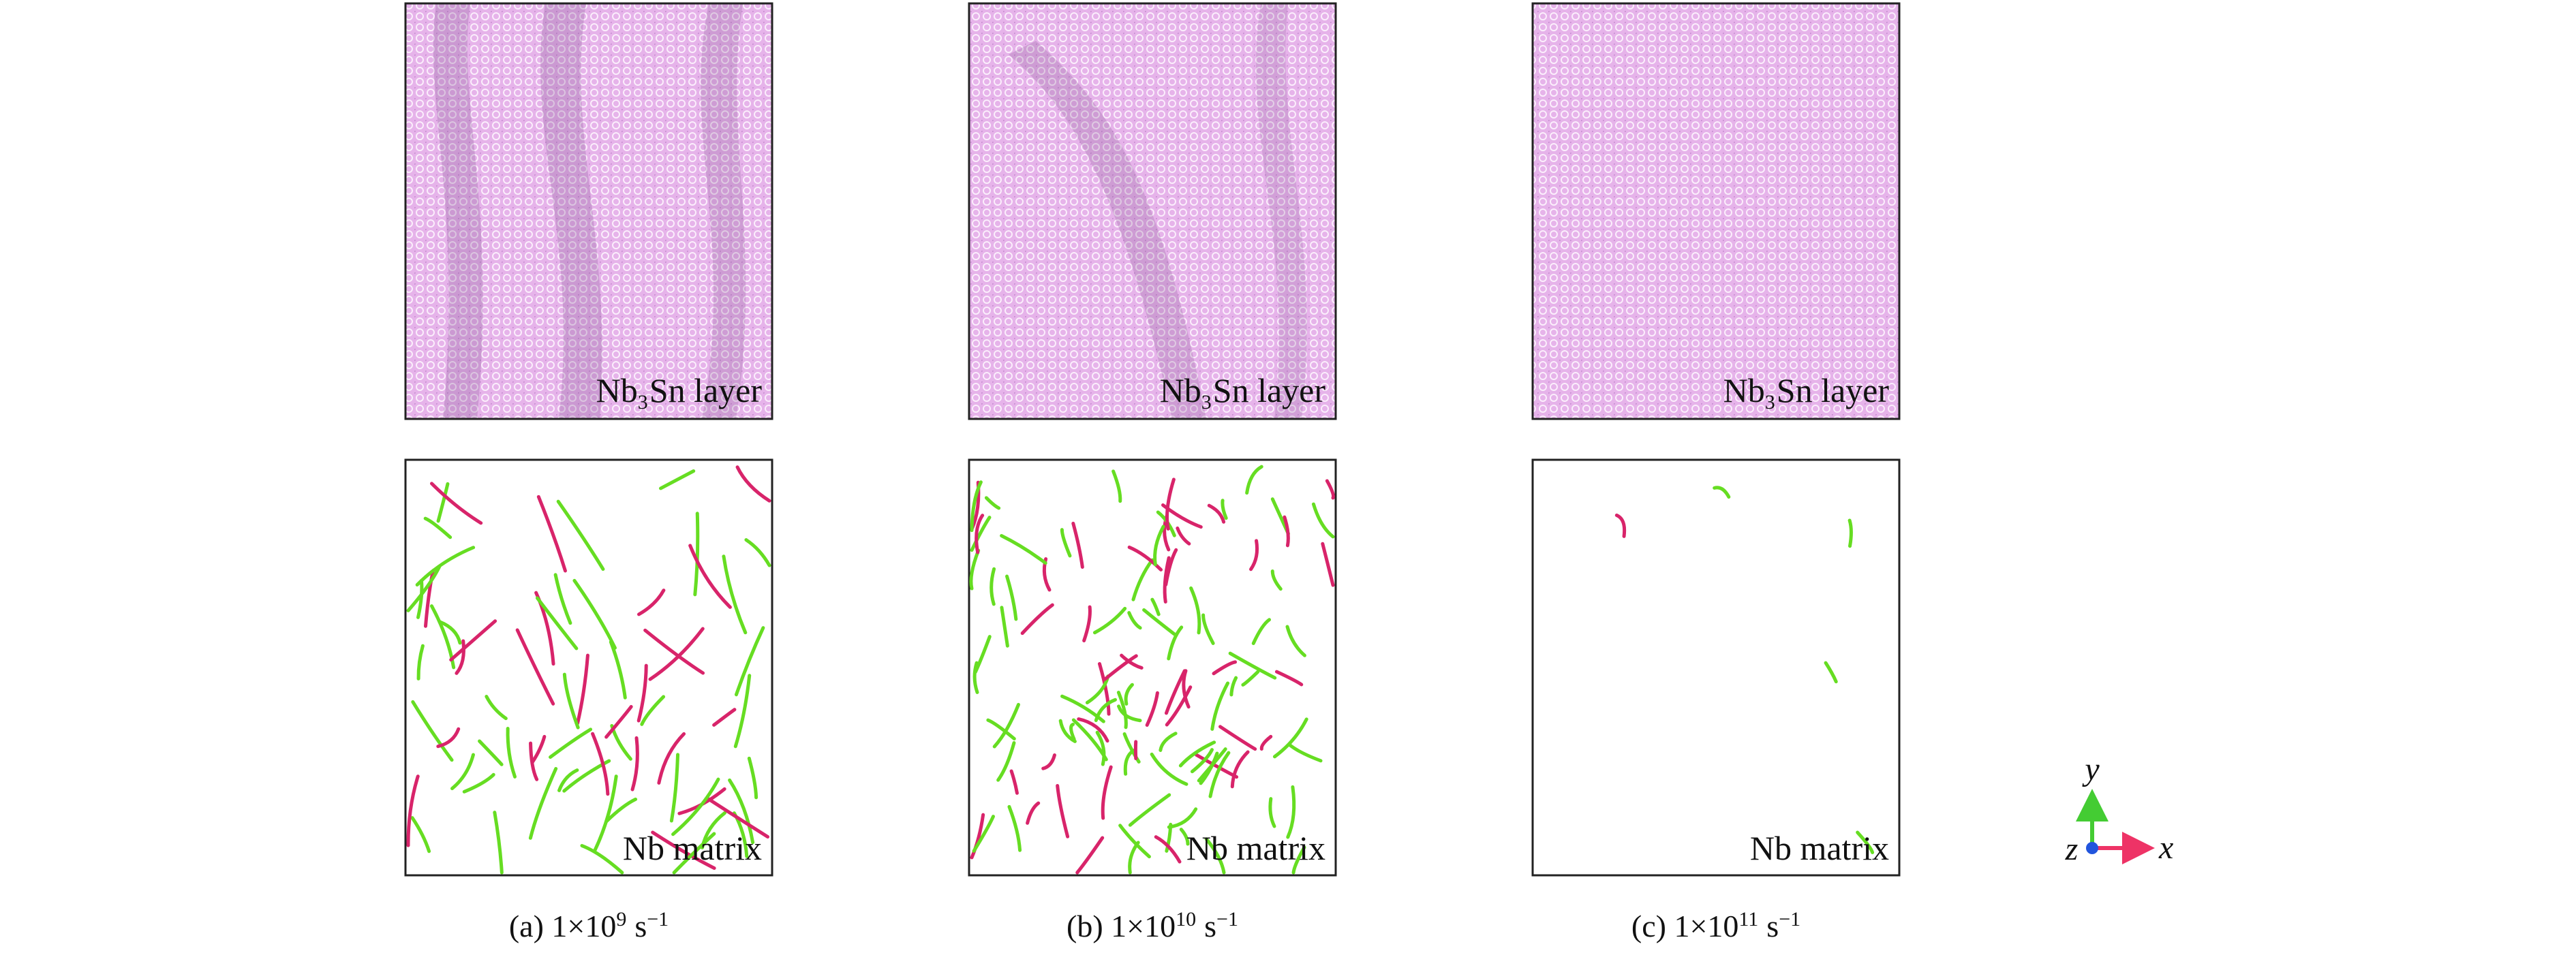 The height and width of the screenshot is (955, 2576). What do you see at coordinates (563, 926) in the screenshot?
I see `caption-text: (a) 1×10` at bounding box center [563, 926].